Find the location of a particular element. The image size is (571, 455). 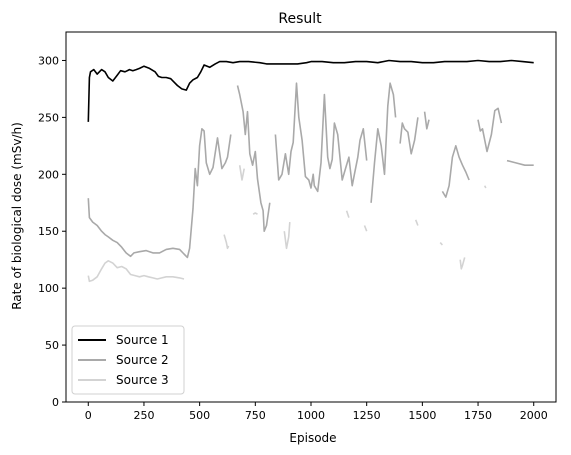

x-axis-label: Episode is located at coordinates (312, 438).